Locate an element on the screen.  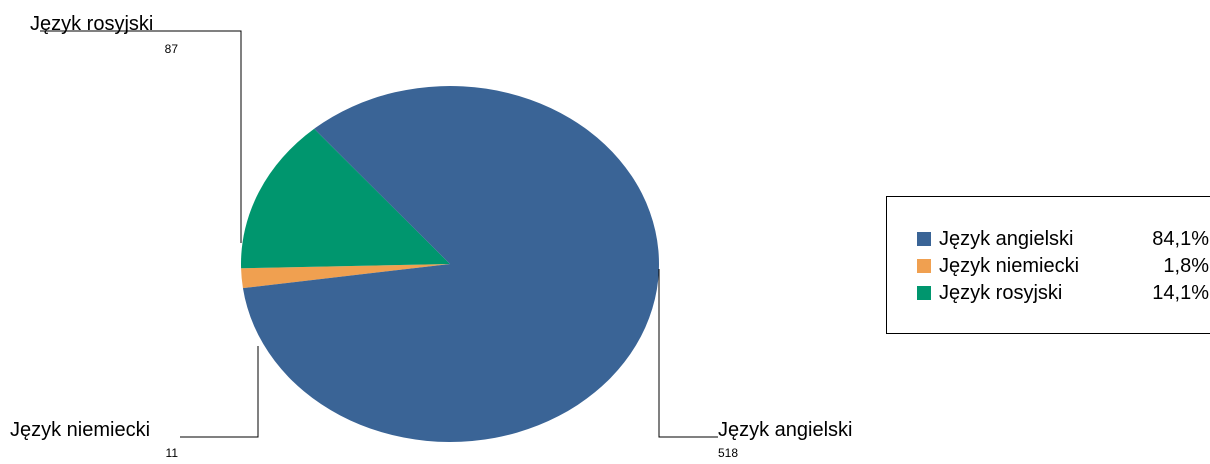
legend-label-niemiecki: Język niemiecki is located at coordinates (1009, 266).